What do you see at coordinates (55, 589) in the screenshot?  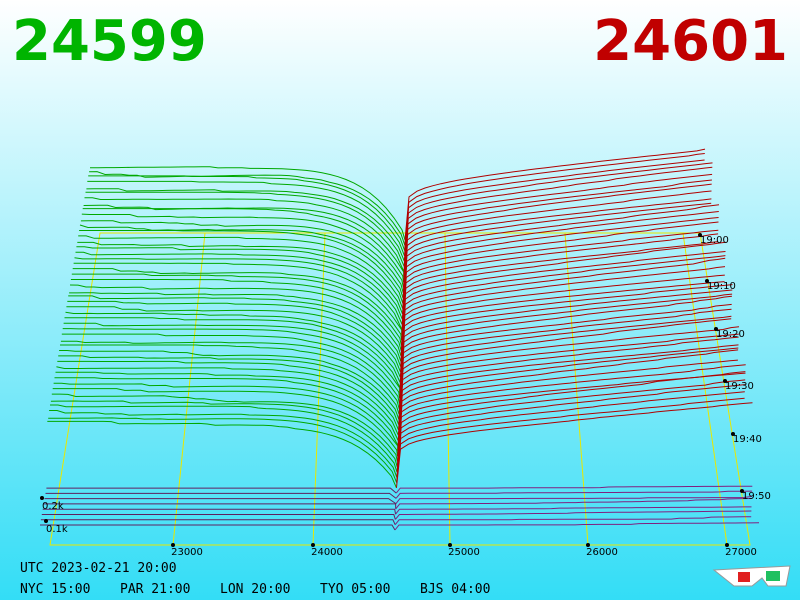 I see `zone-time: NYC 15:00` at bounding box center [55, 589].